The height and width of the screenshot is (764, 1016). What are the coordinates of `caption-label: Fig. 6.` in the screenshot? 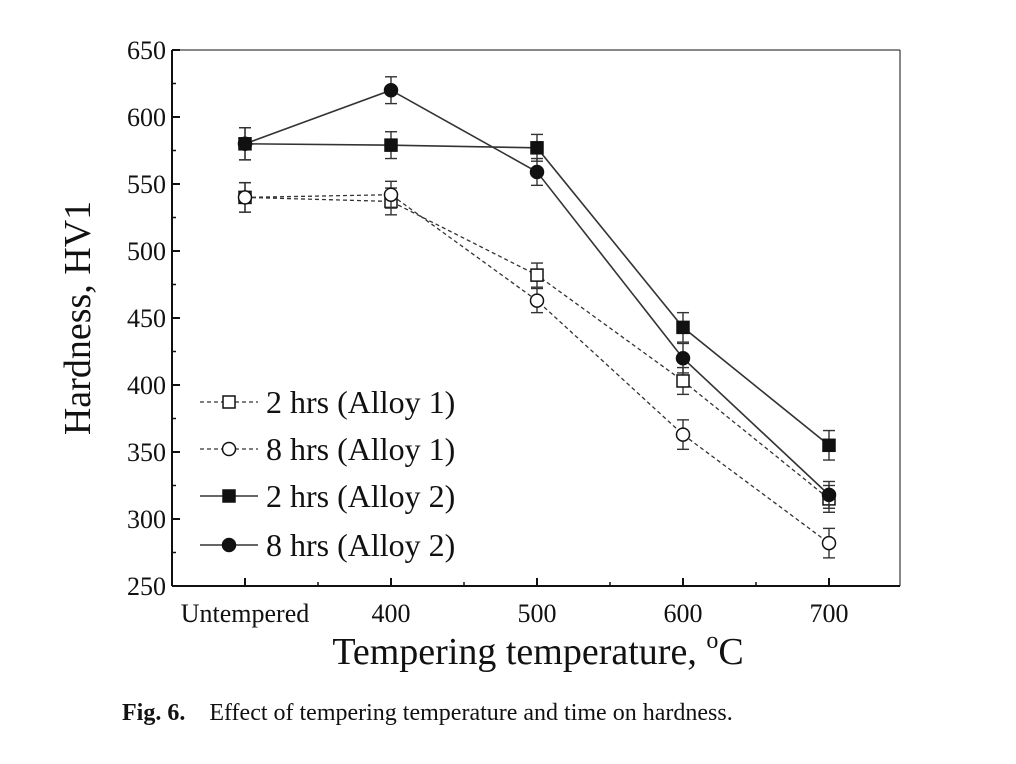 It's located at (154, 713).